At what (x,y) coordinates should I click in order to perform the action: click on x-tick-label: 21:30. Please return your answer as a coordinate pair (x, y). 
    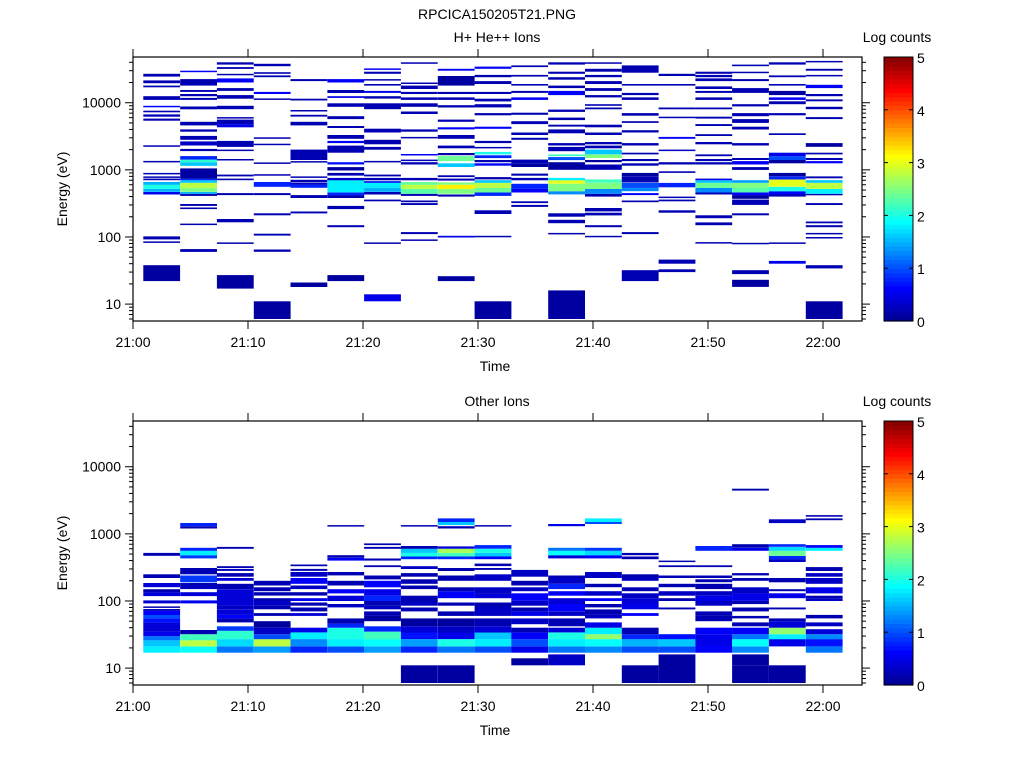
    Looking at the image, I should click on (477, 342).